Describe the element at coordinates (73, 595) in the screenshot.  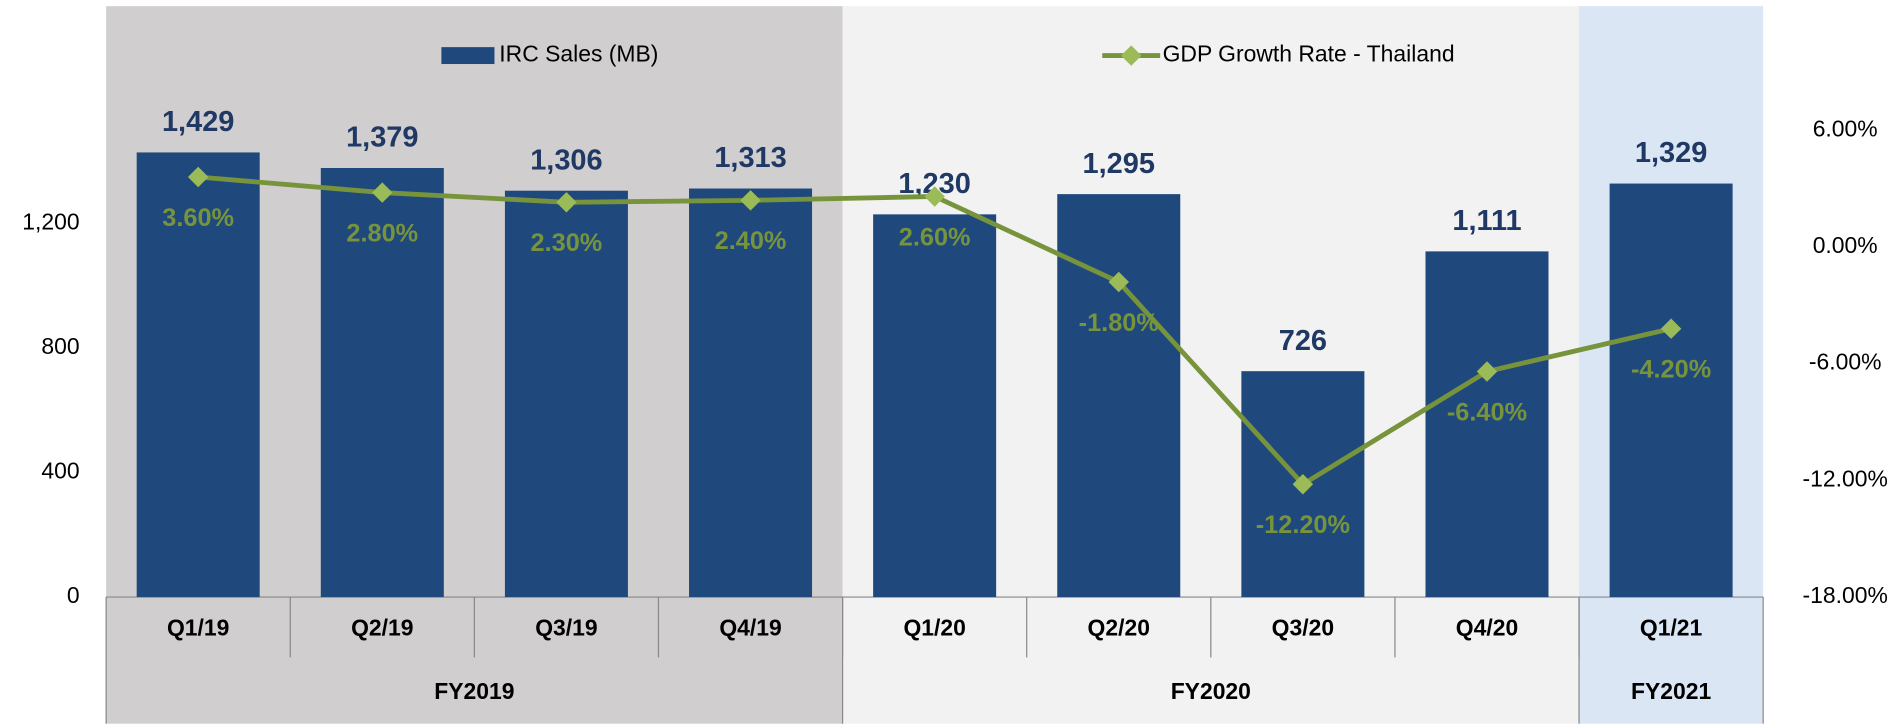
I see `y-tick-label: 0` at that location.